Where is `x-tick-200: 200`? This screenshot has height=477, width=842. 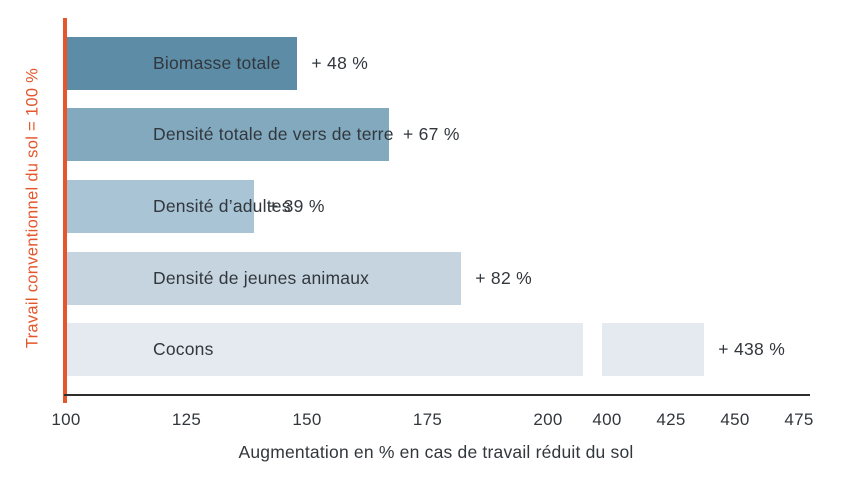 x-tick-200: 200 is located at coordinates (548, 419).